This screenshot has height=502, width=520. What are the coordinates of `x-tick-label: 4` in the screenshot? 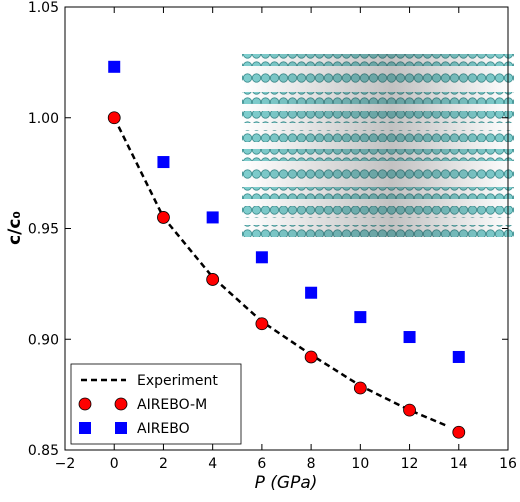 It's located at (212, 464).